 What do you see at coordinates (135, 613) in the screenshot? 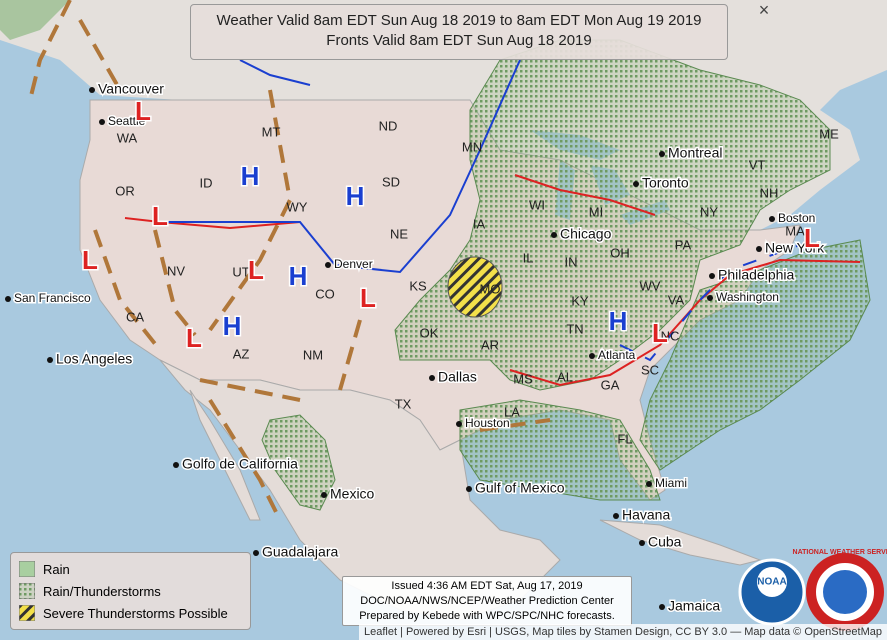
I see `legend-label: Severe Thunderstorms Possible` at bounding box center [135, 613].